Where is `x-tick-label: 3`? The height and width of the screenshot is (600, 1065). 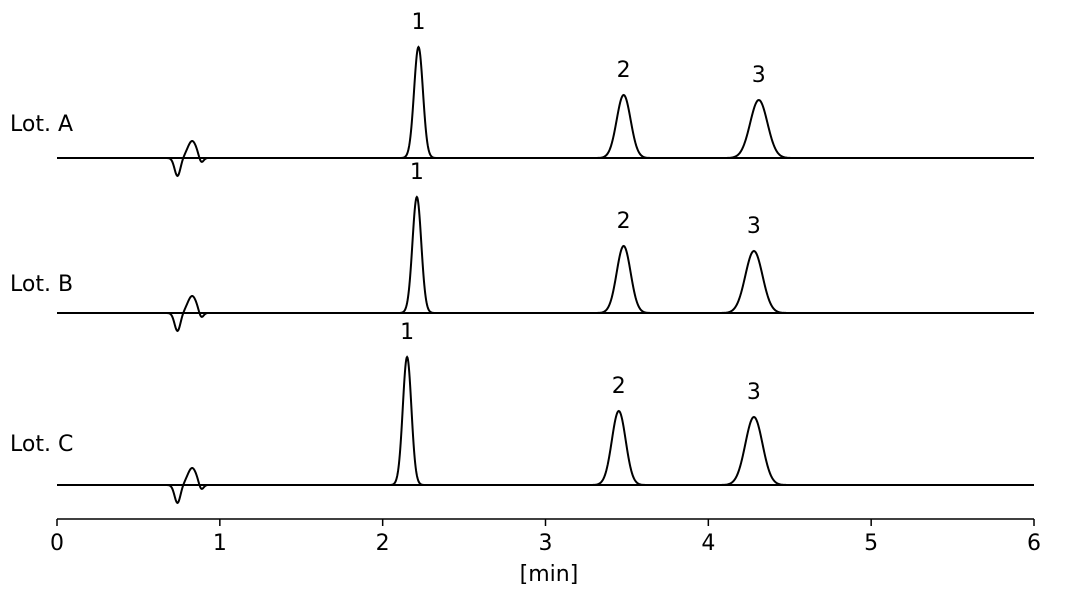 x-tick-label: 3 is located at coordinates (546, 543).